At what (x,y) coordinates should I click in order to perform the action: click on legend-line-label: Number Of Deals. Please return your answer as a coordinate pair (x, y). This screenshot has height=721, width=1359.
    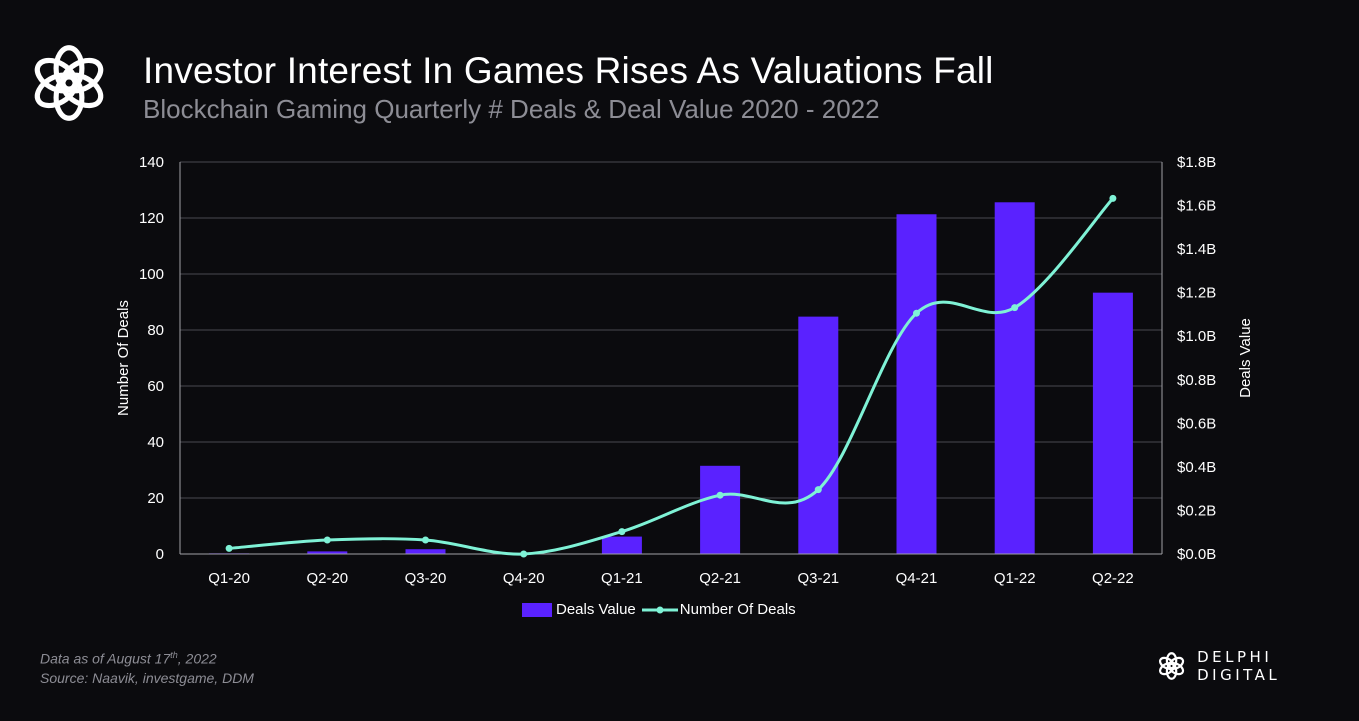
    Looking at the image, I should click on (737, 609).